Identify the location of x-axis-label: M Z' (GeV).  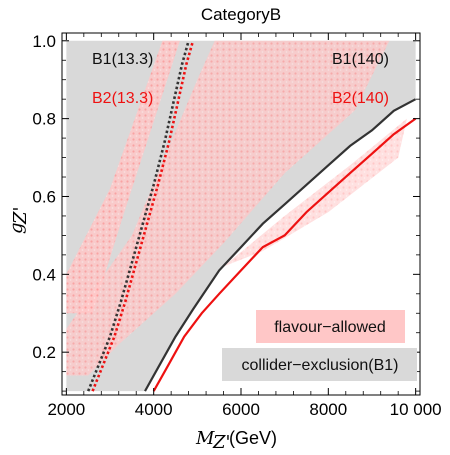
(236, 440).